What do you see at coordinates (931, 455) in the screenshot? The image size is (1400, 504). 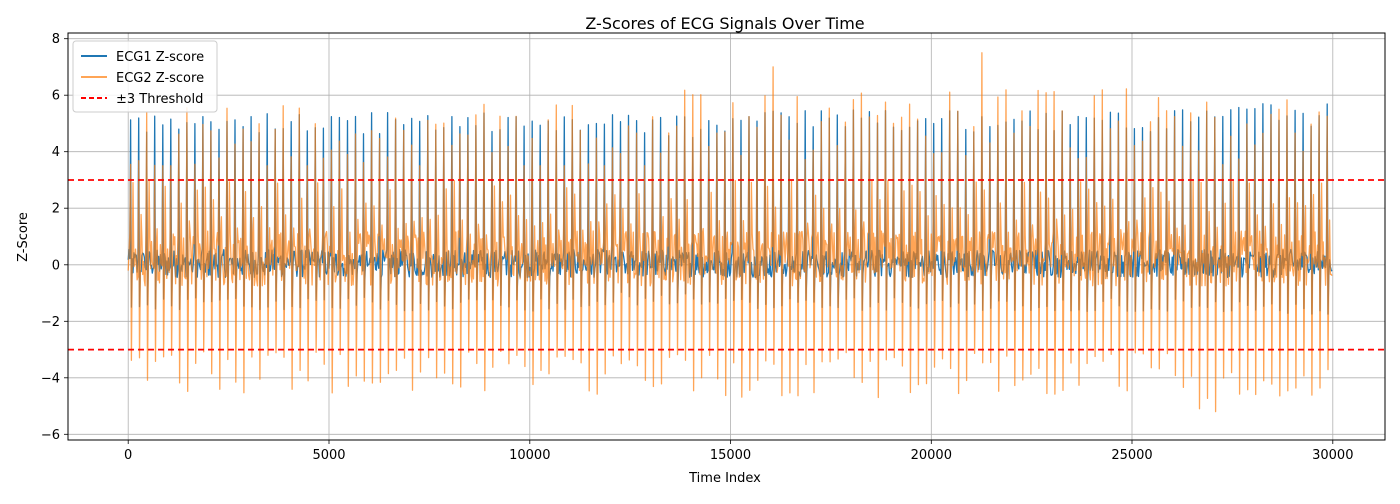 I see `x-tick-label: 20000` at bounding box center [931, 455].